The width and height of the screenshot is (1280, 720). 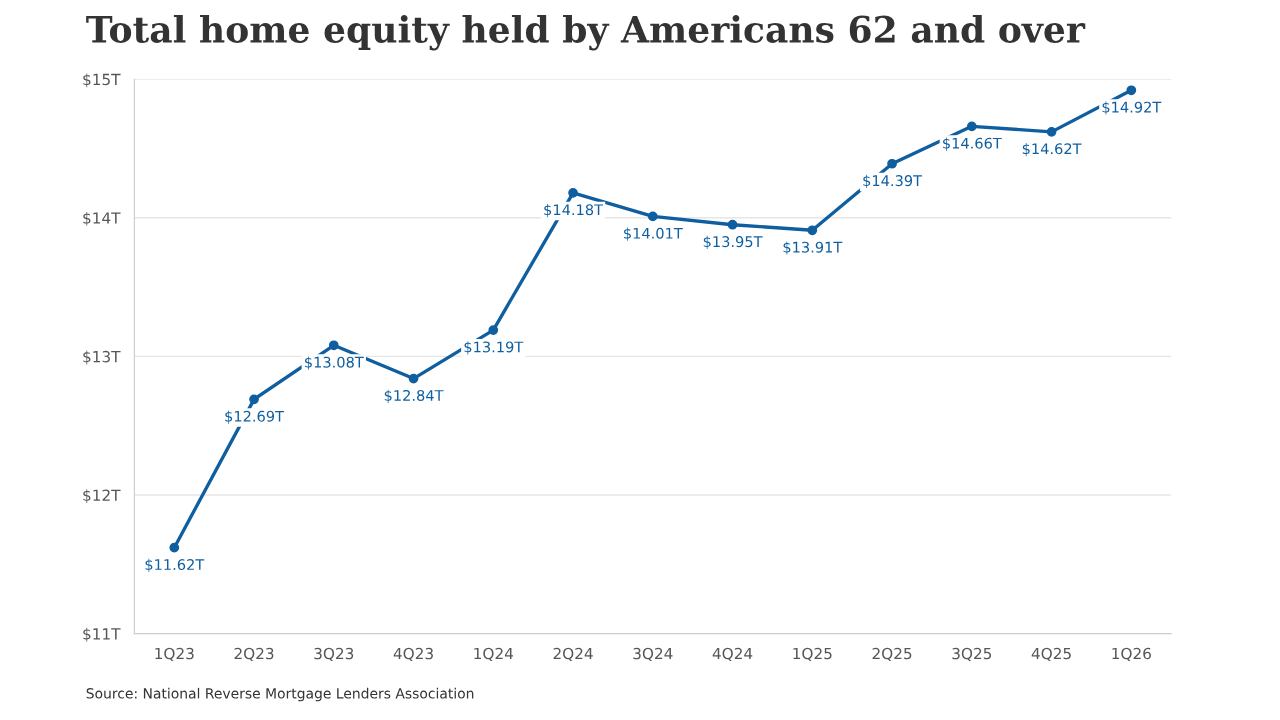 What do you see at coordinates (102, 80) in the screenshot?
I see `y-tick-label: $15T` at bounding box center [102, 80].